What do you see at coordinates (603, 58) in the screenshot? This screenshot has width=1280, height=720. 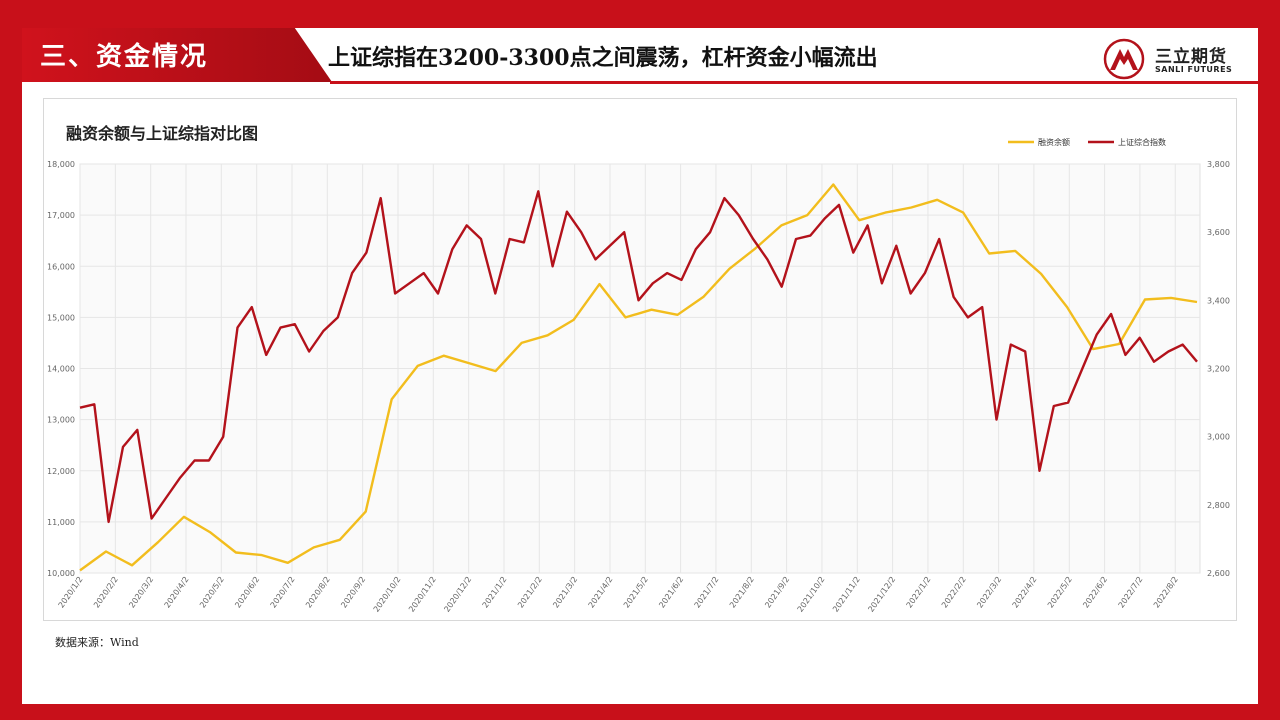 I see `slide-headline: 上证综指在3200-3300点之间震荡，杠杆资金小幅流出` at bounding box center [603, 58].